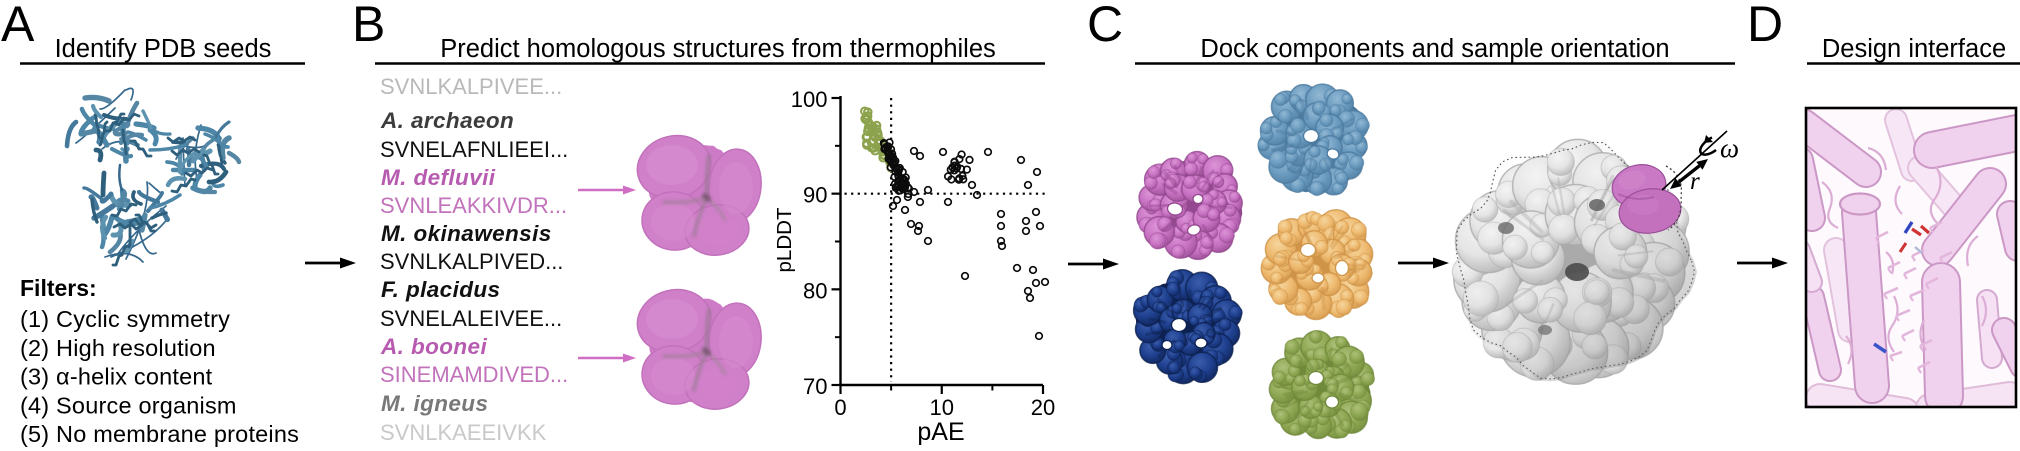  I want to click on svg-text: r, so click(1695, 181).